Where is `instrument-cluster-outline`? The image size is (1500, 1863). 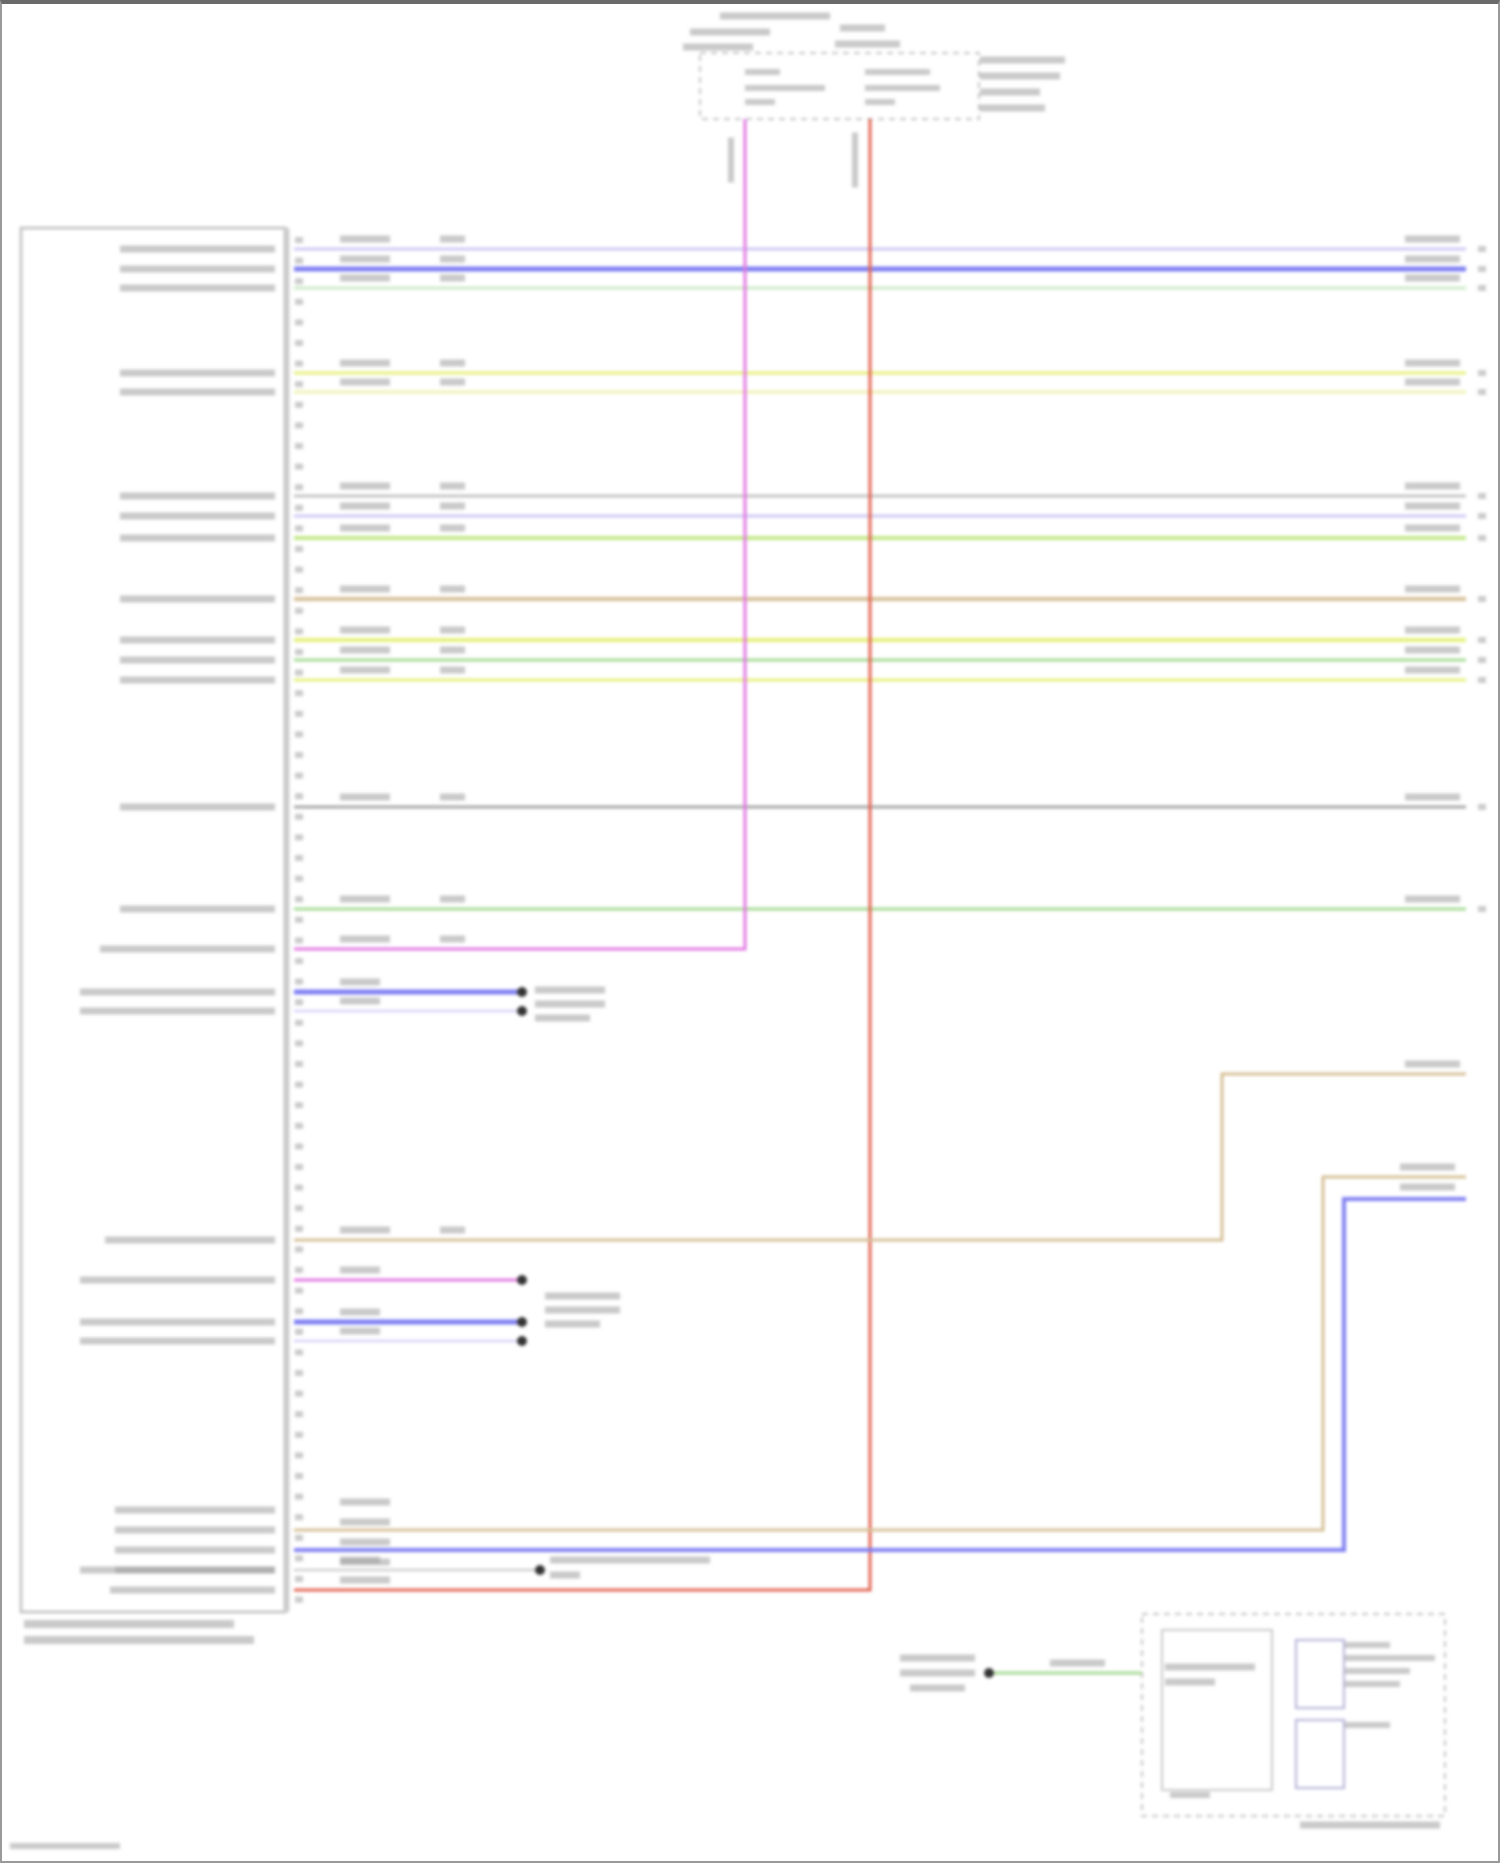
instrument-cluster-outline is located at coordinates (1293, 1715).